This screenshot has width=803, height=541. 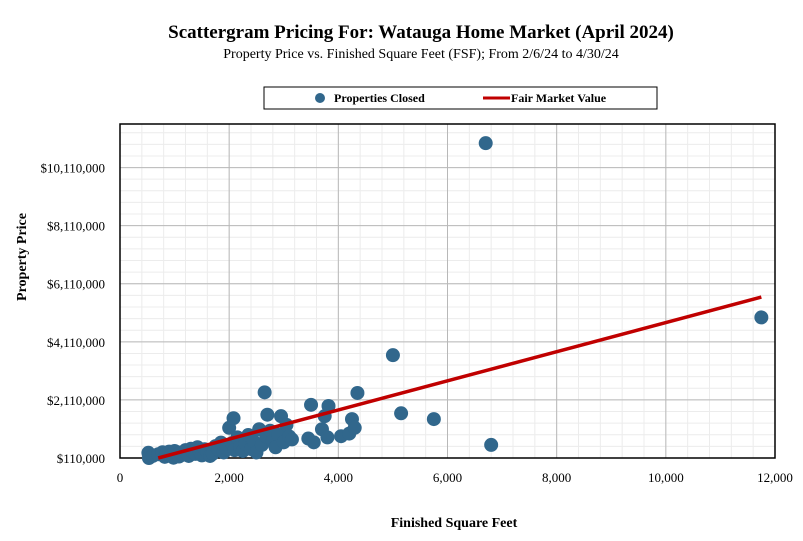 What do you see at coordinates (76, 400) in the screenshot?
I see `y-tick-label: $2,110,000` at bounding box center [76, 400].